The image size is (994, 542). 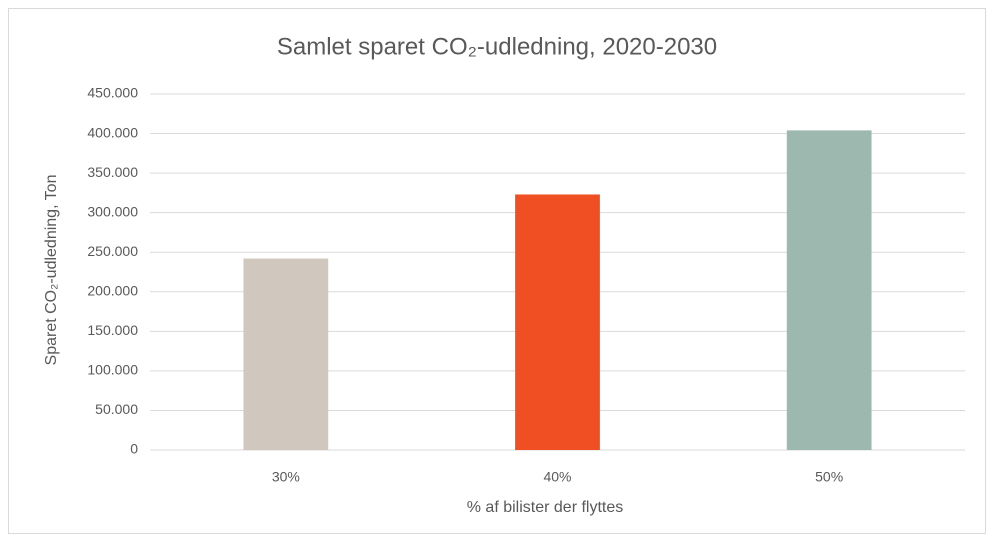 What do you see at coordinates (112, 93) in the screenshot?
I see `y-tick-label: 450.000` at bounding box center [112, 93].